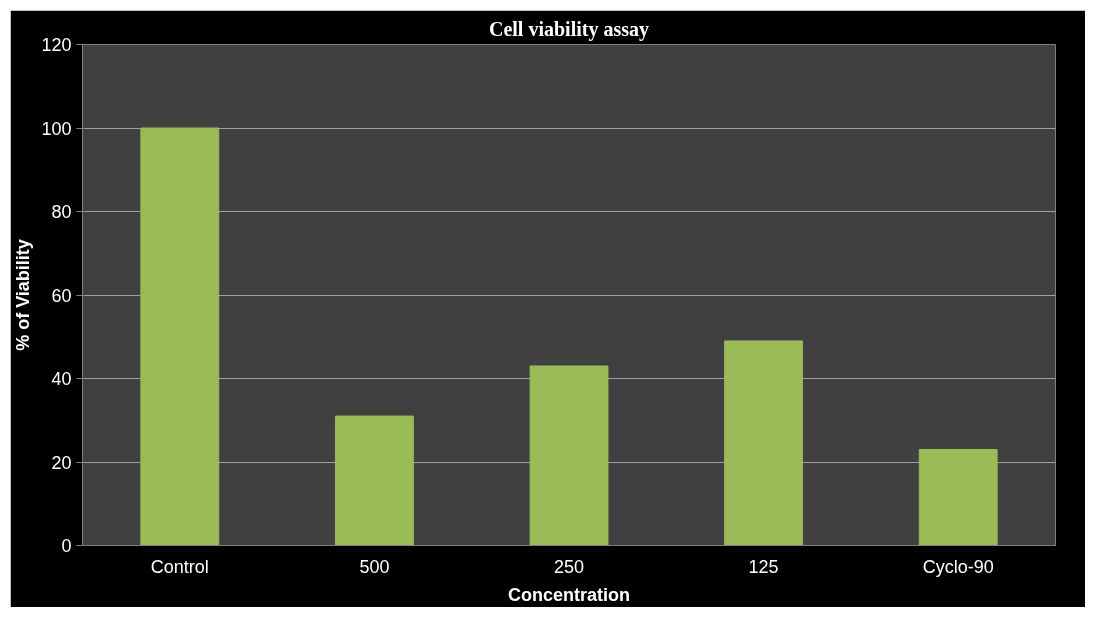  What do you see at coordinates (61, 462) in the screenshot?
I see `y-tick-label: 20` at bounding box center [61, 462].